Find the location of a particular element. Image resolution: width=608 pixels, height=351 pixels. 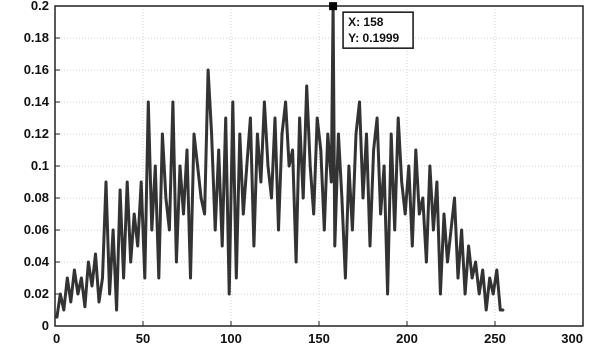

y-tick-label: 0.08 is located at coordinates (36, 197).